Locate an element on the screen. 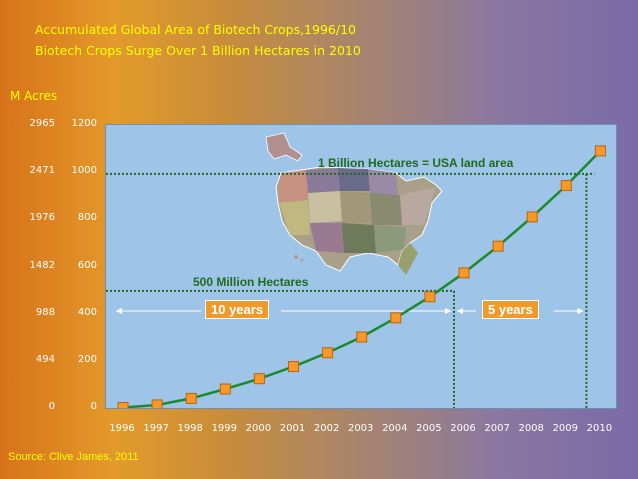  span-5-left-arrowhead is located at coordinates (460, 311).